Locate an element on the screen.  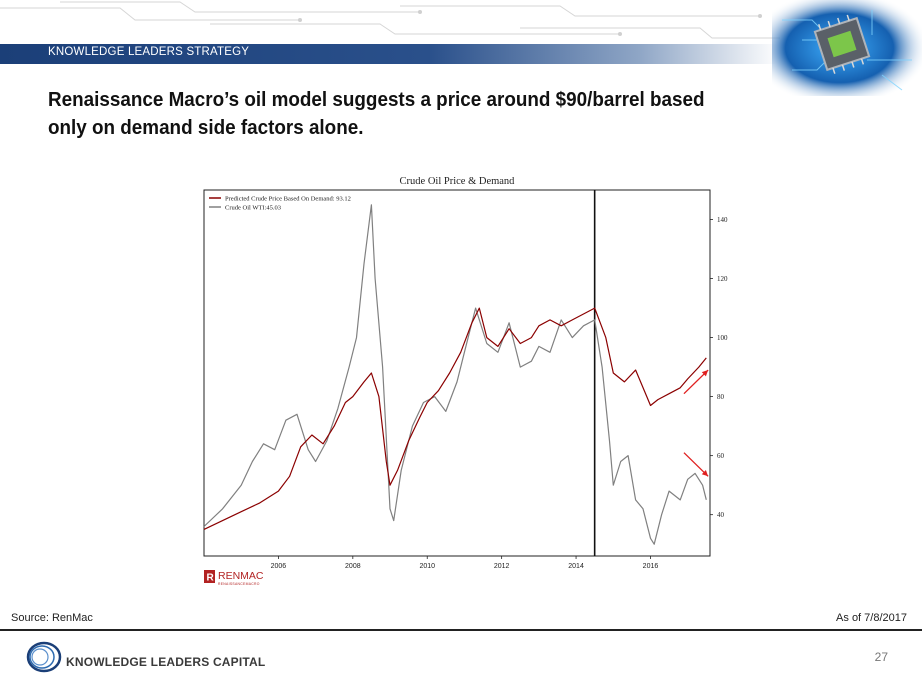
y-tick-label: 80 is located at coordinates (721, 397).